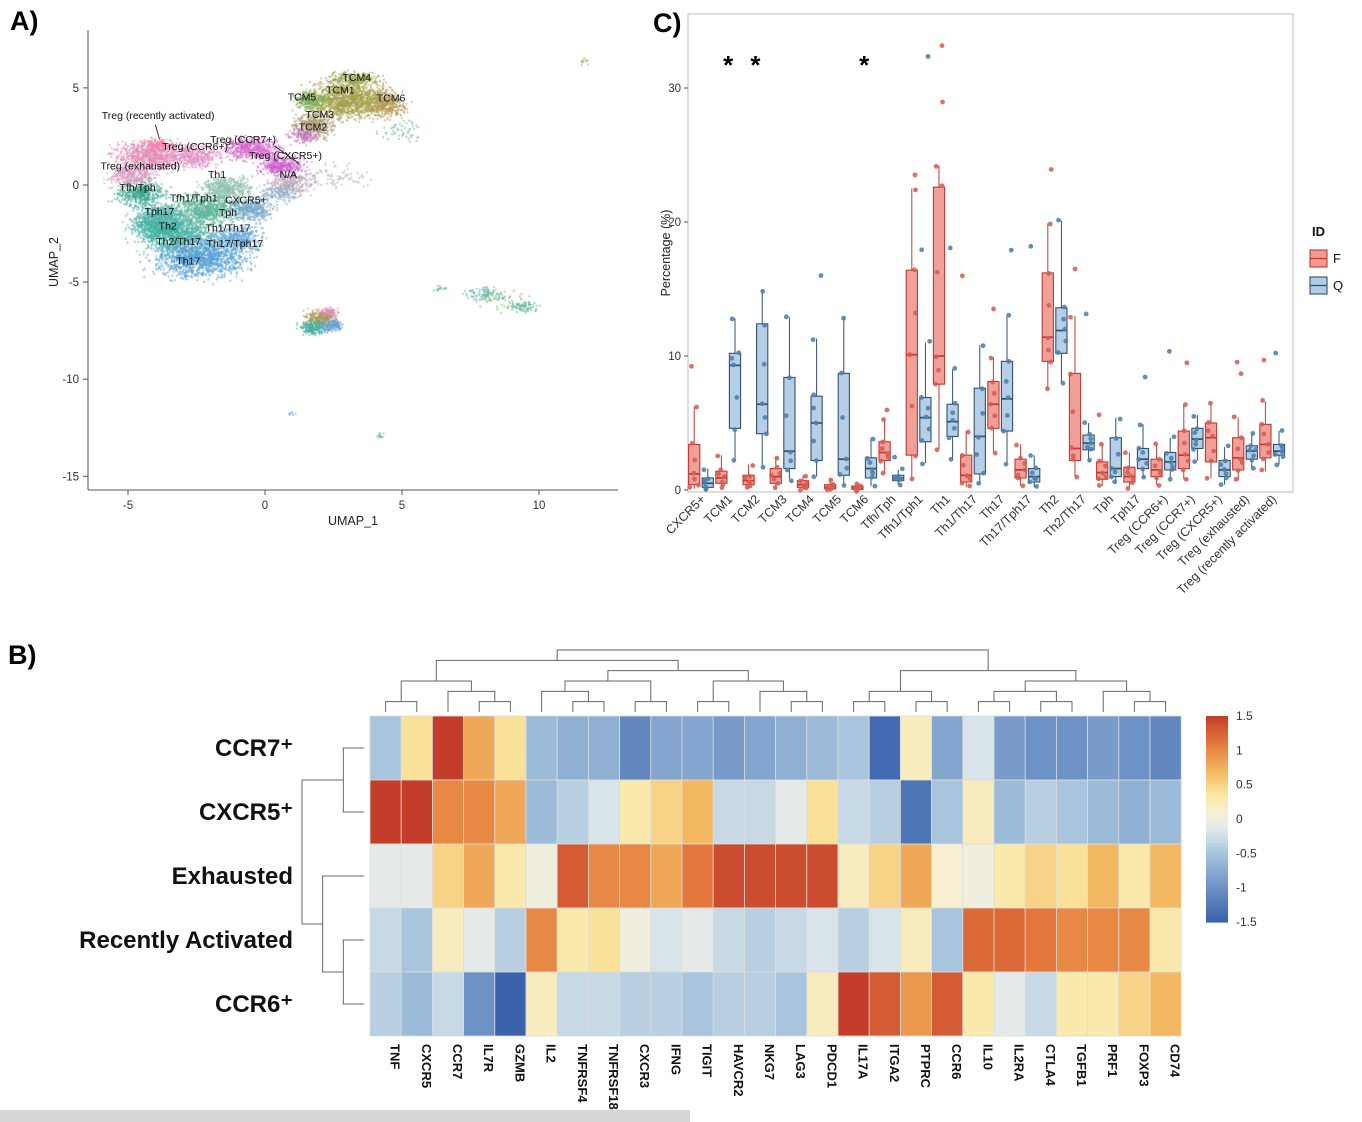 Image resolution: width=1362 pixels, height=1122 pixels. I want to click on umap-cluster-label: Th2/Th17, so click(178, 242).